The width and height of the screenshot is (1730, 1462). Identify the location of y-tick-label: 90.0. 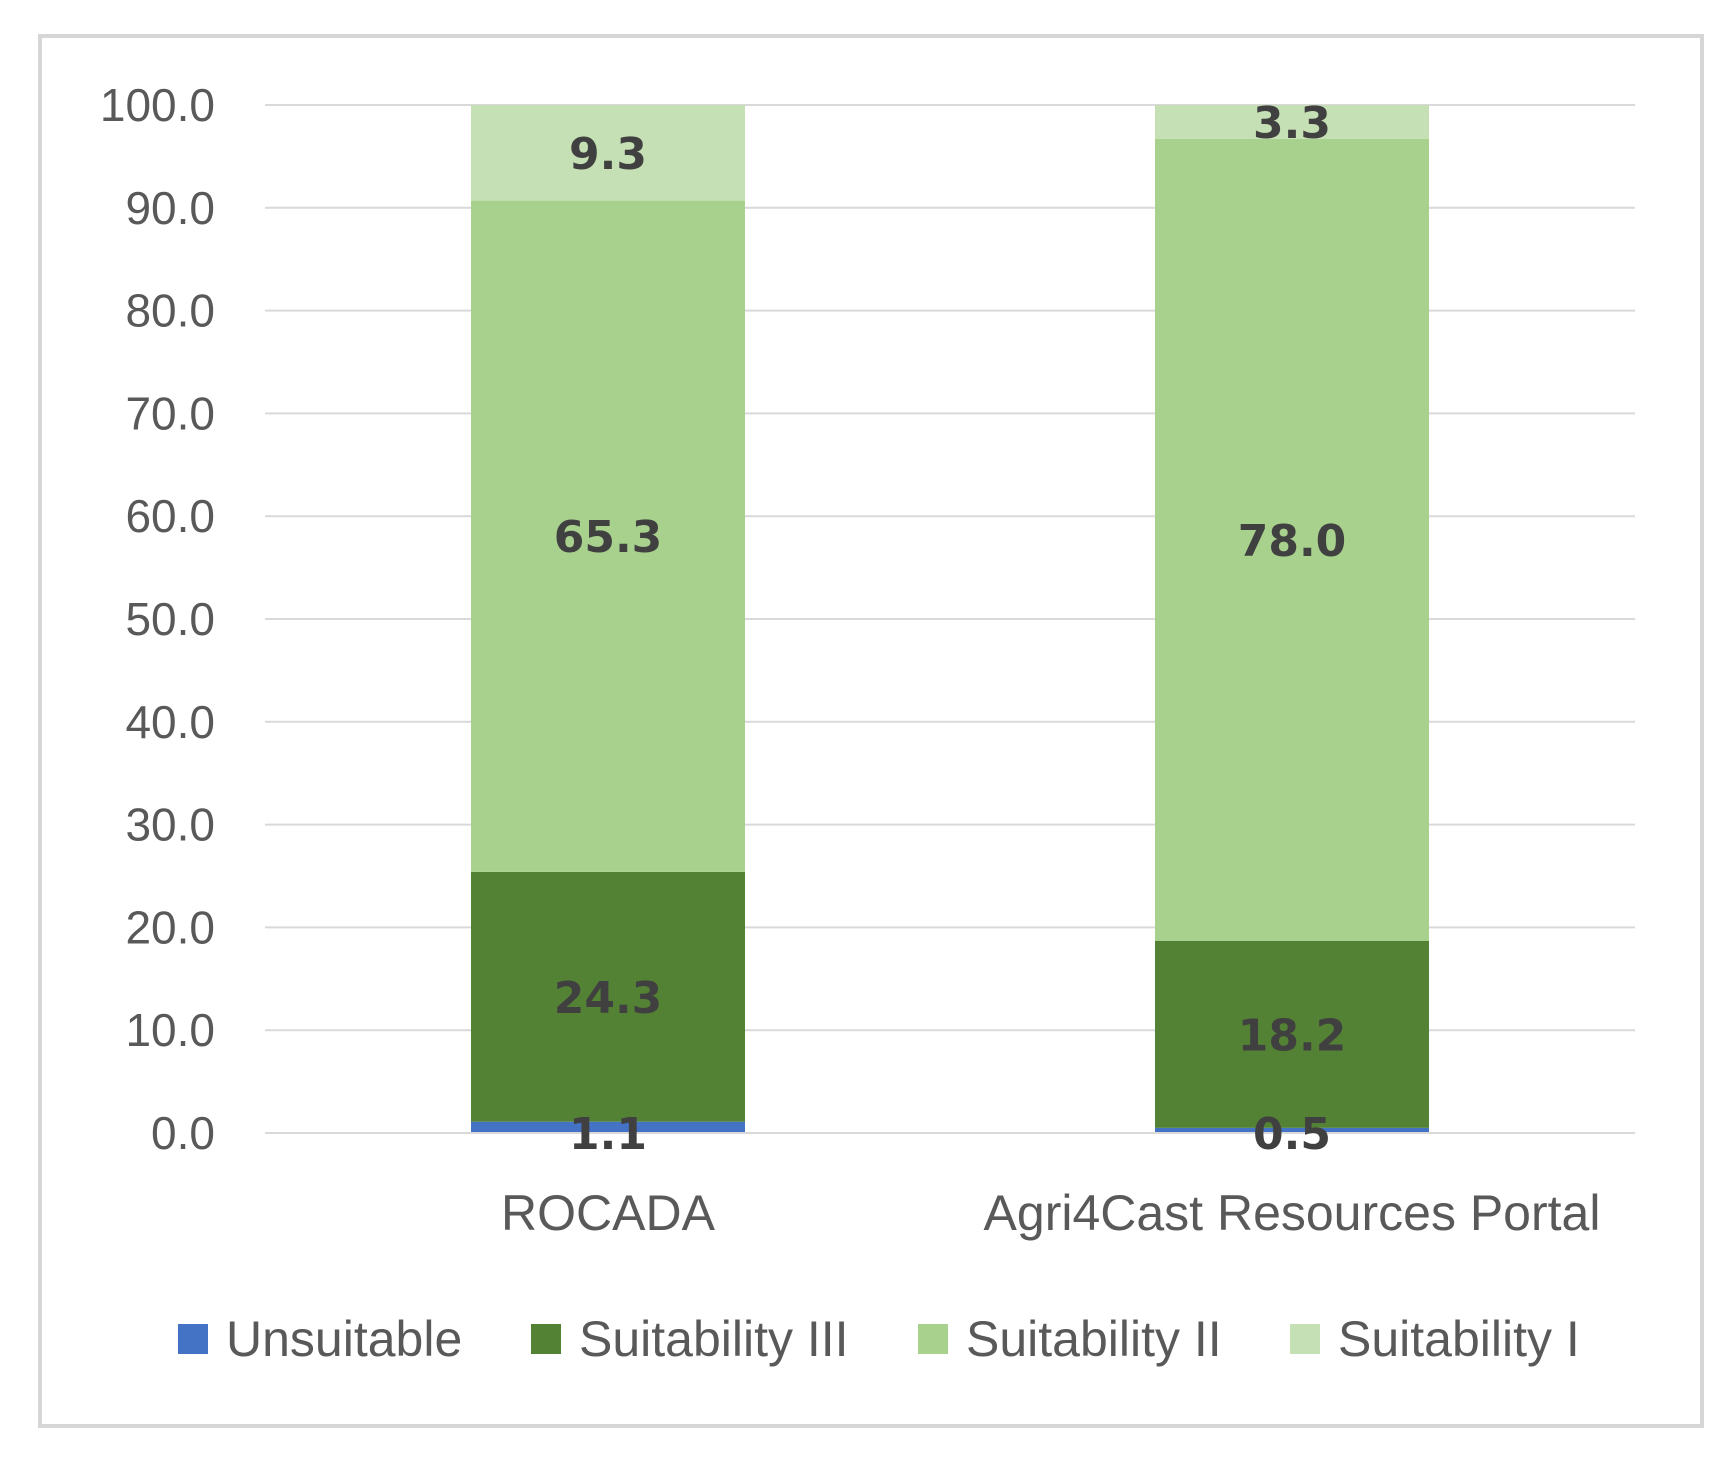
(170, 208).